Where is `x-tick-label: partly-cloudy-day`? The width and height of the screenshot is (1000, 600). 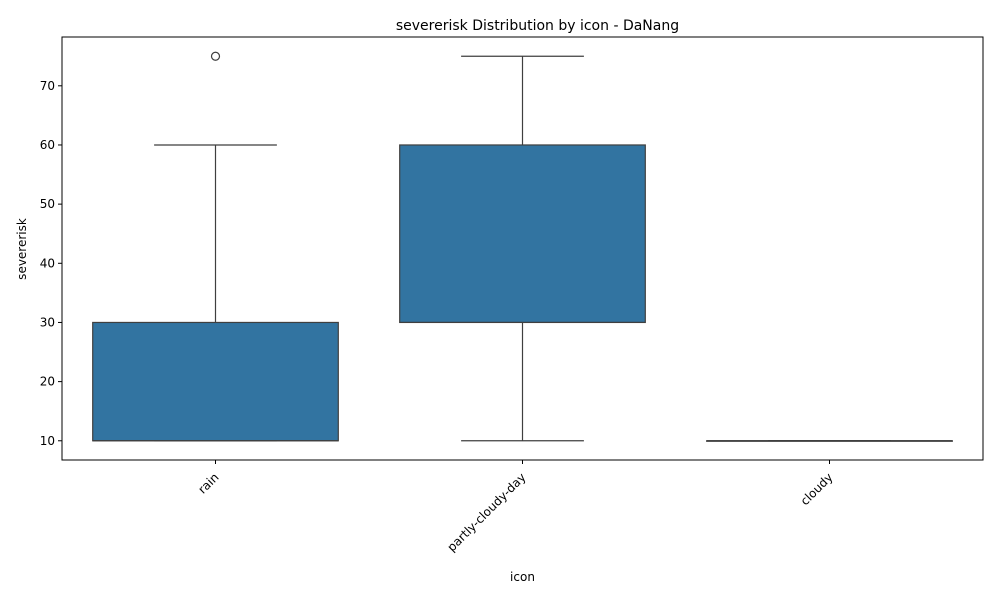 x-tick-label: partly-cloudy-day is located at coordinates (487, 512).